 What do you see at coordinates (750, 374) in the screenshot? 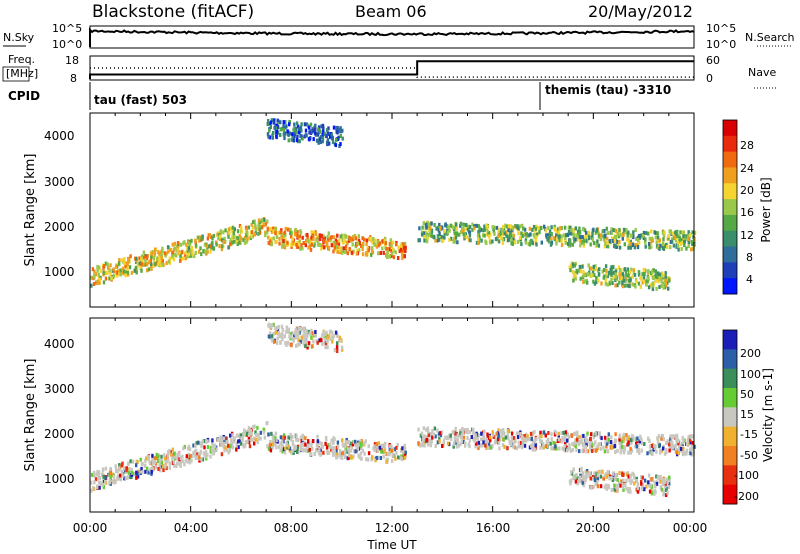
I see `vel-cbar-tick-100: 100` at bounding box center [750, 374].